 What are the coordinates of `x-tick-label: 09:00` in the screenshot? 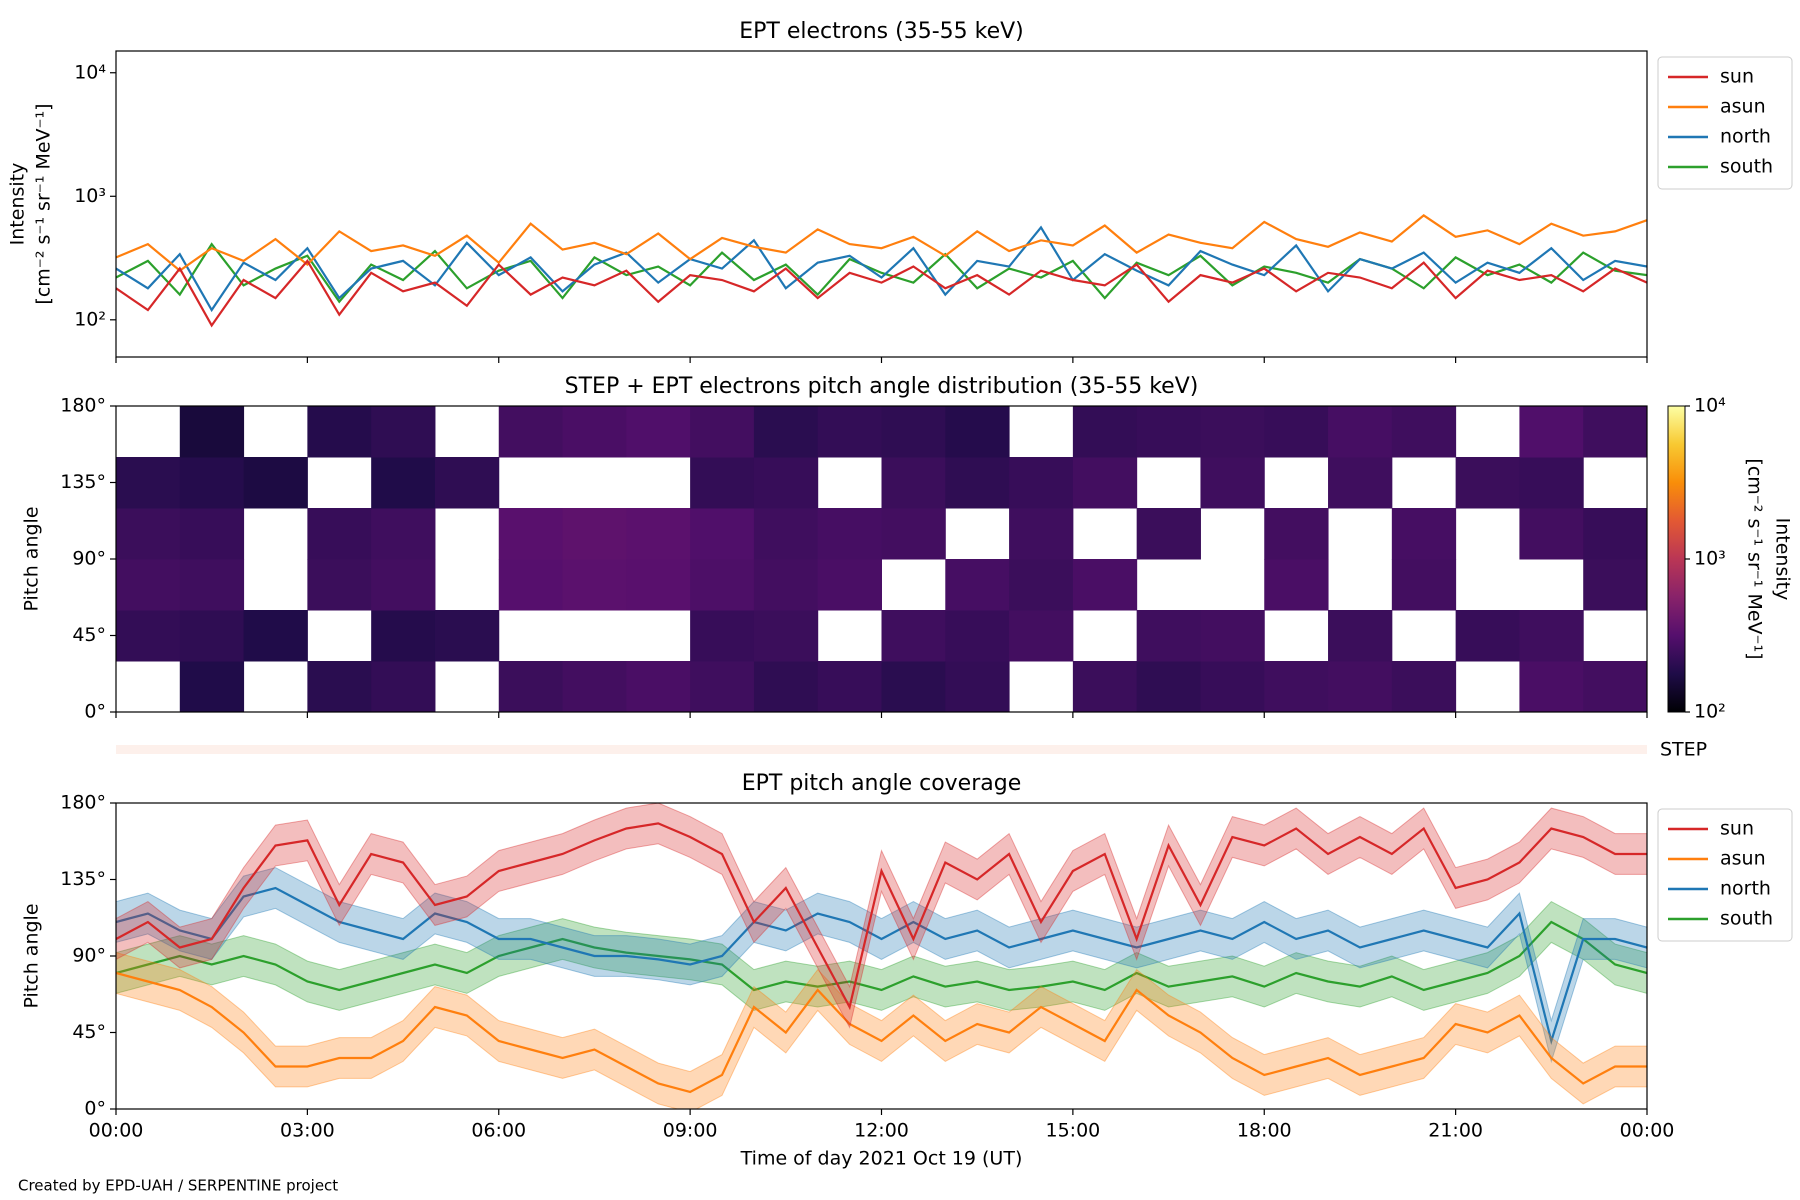 It's located at (690, 1131).